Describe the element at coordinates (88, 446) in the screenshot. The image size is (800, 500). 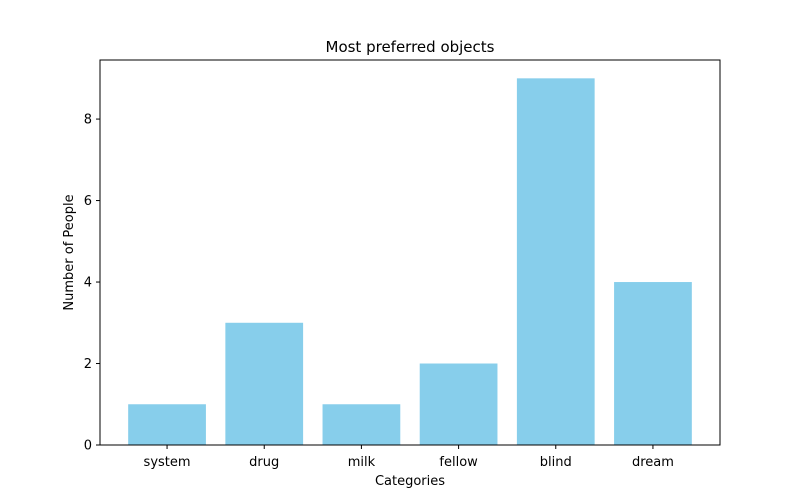
I see `y-tick-label-0: 0` at that location.